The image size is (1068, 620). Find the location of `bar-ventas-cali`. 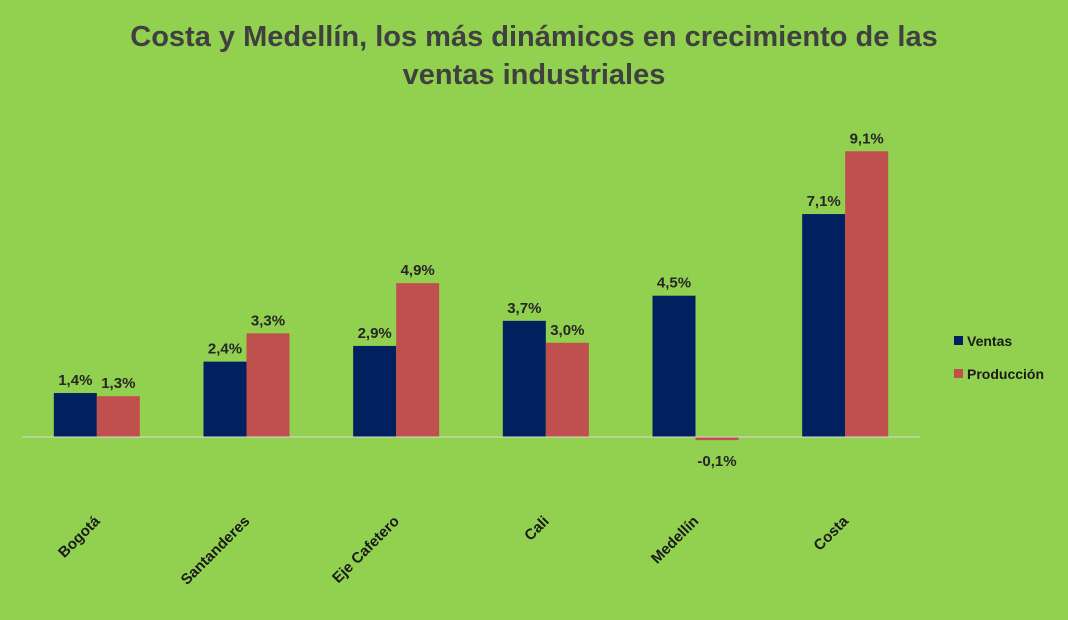

bar-ventas-cali is located at coordinates (524, 378).